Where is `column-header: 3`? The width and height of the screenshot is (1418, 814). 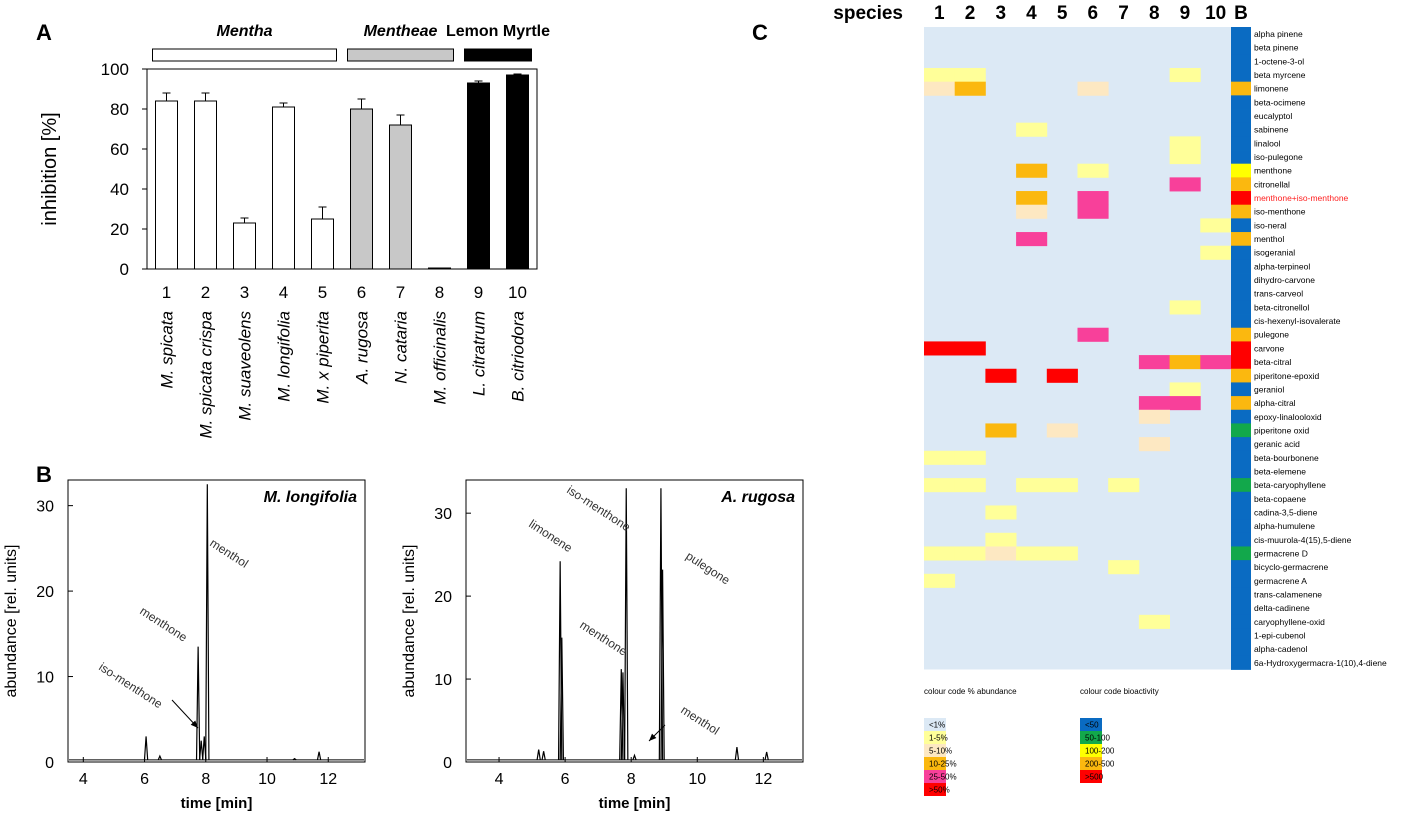 column-header: 3 is located at coordinates (1000, 13).